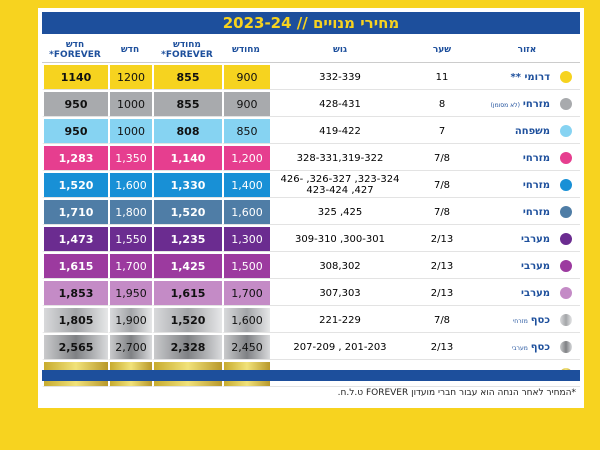 Image resolution: width=600 pixels, height=450 pixels. Describe the element at coordinates (340, 50) in the screenshot. I see `header-cell: גוש` at that location.